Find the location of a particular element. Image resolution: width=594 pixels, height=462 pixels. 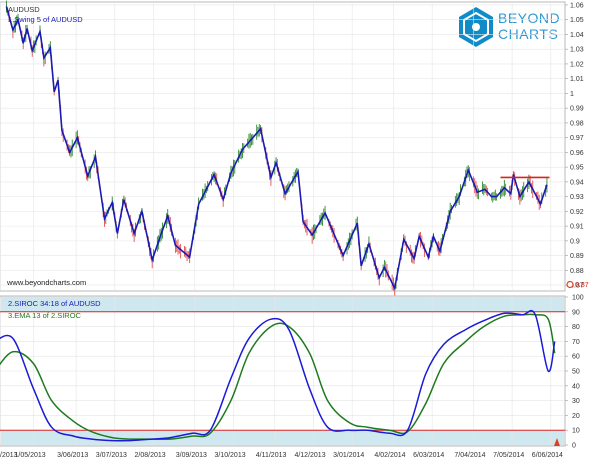

current-price-label: 0.87 is located at coordinates (582, 285).